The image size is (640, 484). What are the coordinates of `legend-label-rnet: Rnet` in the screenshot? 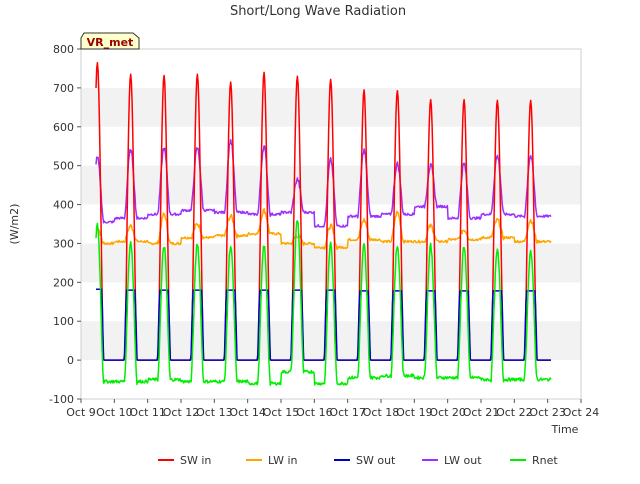 It's located at (545, 460).